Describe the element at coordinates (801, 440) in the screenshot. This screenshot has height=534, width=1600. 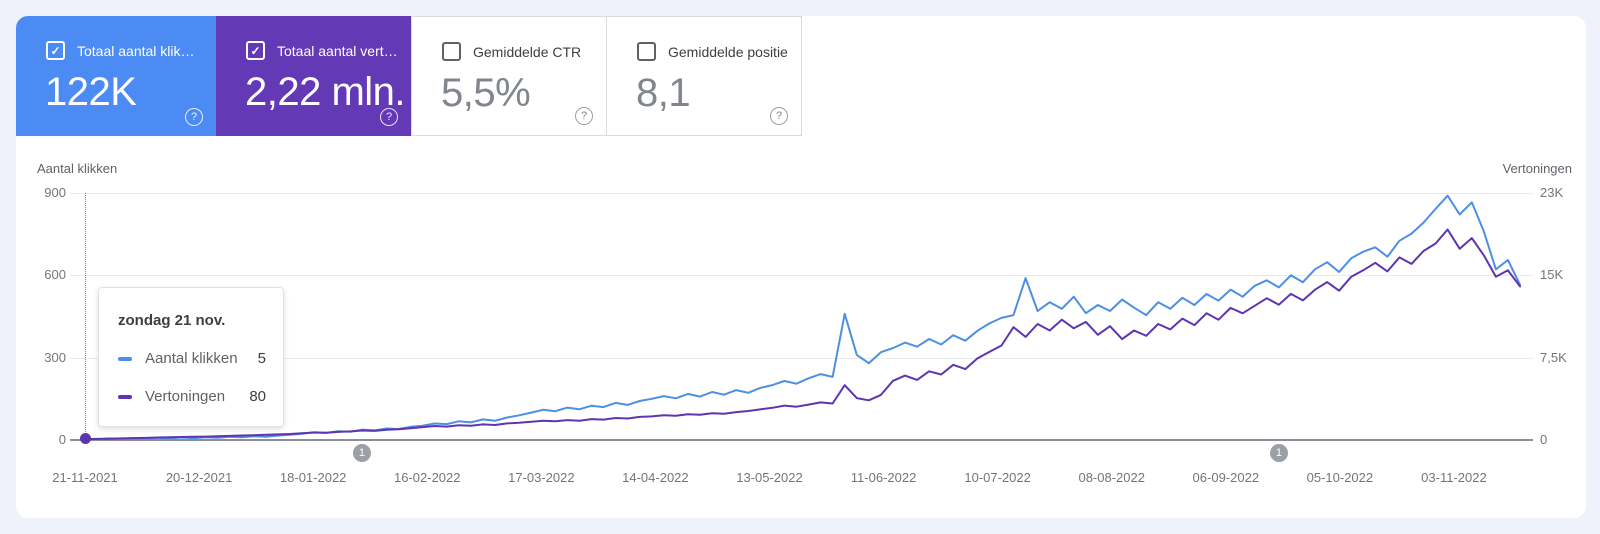
I see `zero-gridline` at that location.